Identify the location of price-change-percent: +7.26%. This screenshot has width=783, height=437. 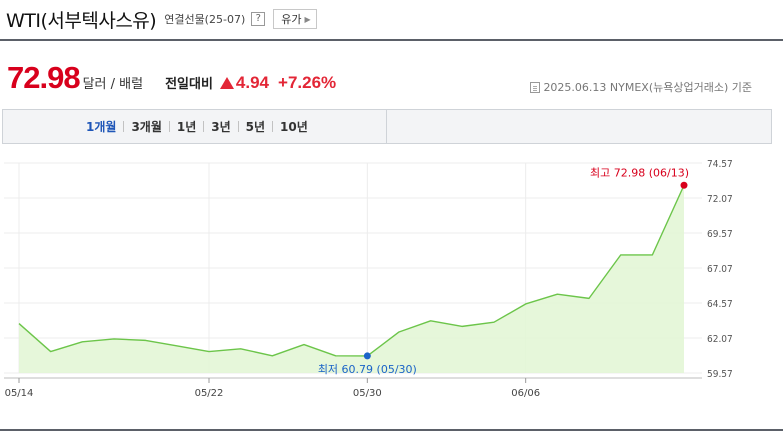
(307, 82).